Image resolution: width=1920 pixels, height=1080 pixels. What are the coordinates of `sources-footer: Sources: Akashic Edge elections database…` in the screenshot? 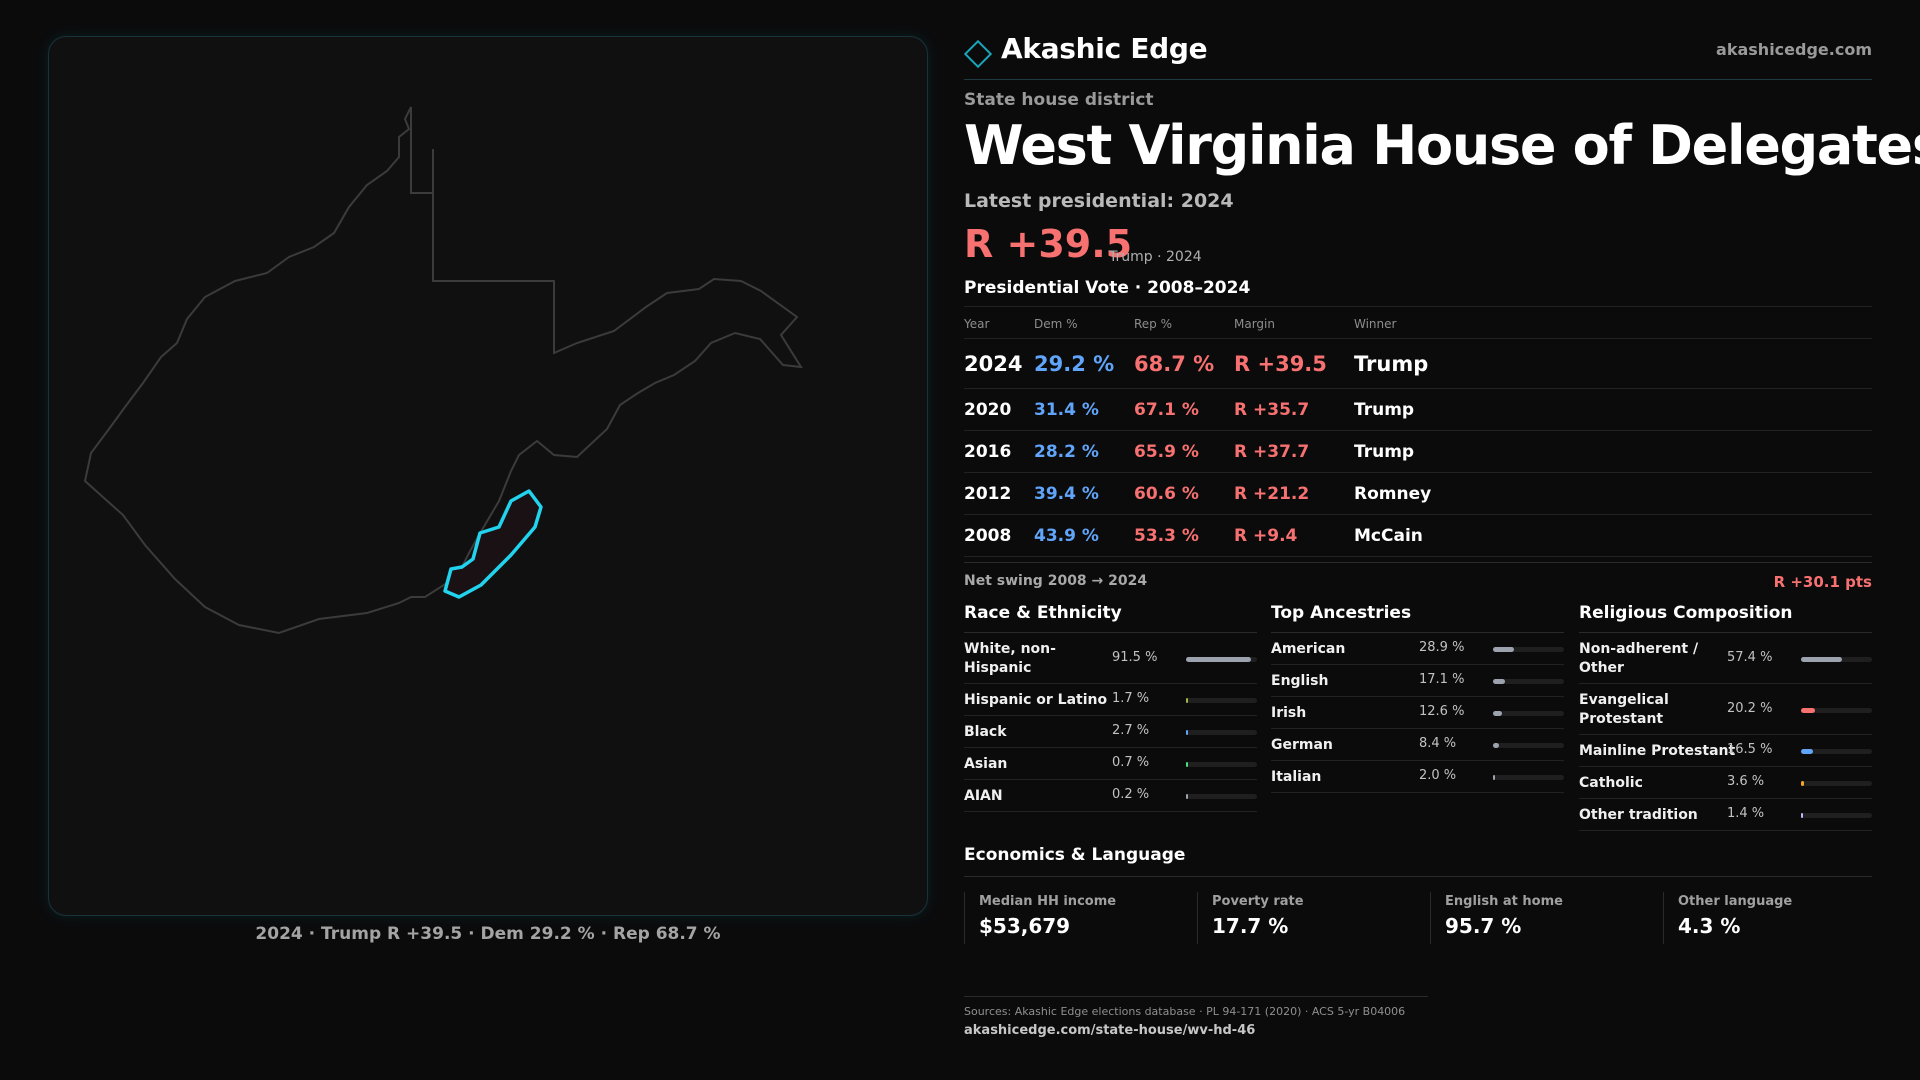 It's located at (1196, 1017).